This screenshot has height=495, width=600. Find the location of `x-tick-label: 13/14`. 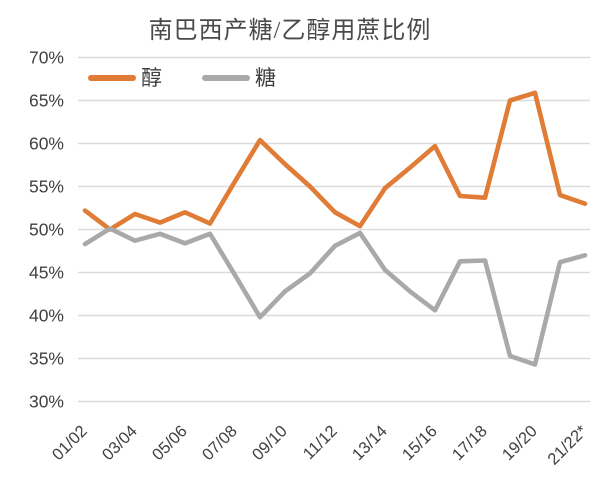

x-tick-label: 13/14 is located at coordinates (370, 443).